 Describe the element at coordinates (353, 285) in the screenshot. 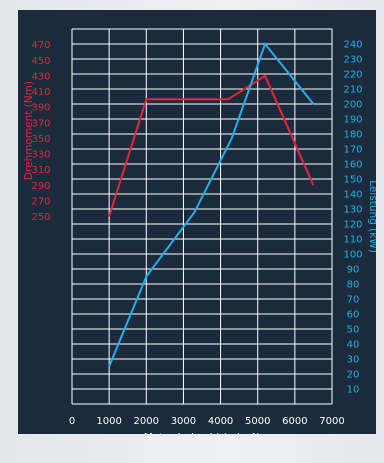

I see `y-right-tick-label: 80` at that location.